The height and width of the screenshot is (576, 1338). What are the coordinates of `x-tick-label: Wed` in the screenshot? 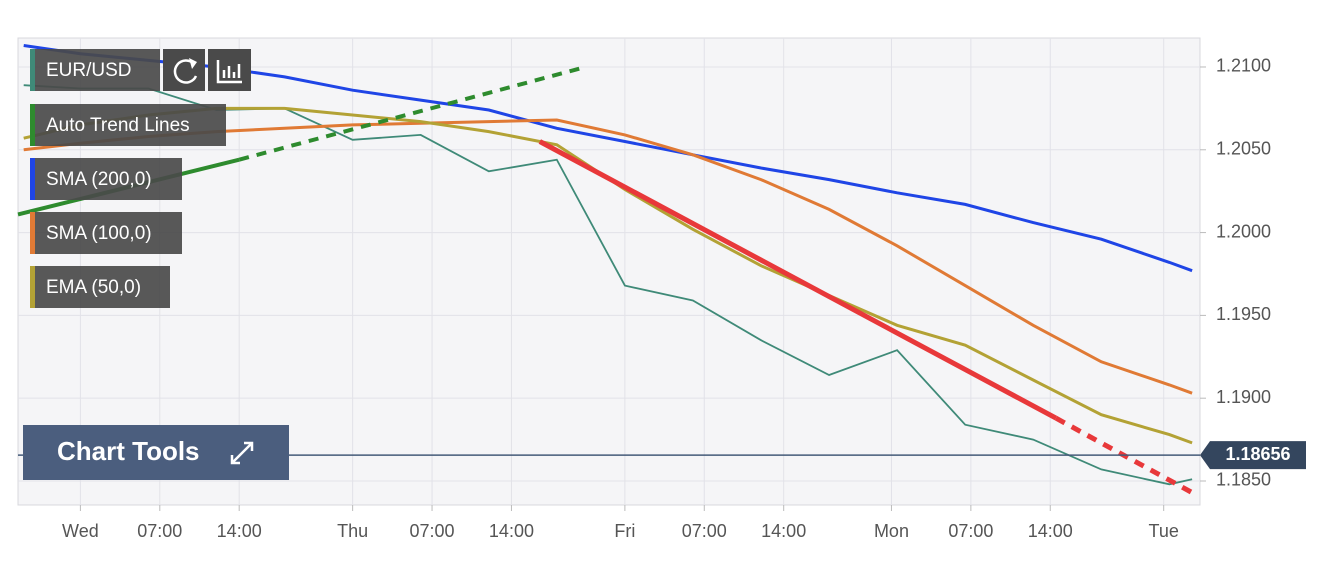 It's located at (80, 531).